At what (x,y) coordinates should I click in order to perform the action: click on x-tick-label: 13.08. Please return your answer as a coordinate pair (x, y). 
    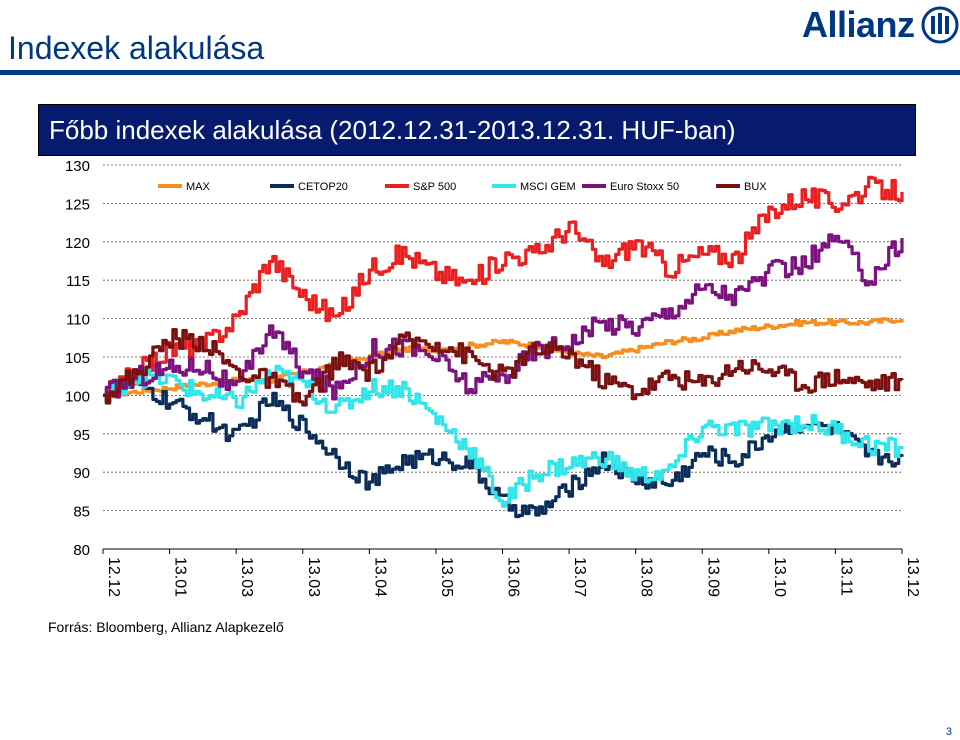
    Looking at the image, I should click on (646, 577).